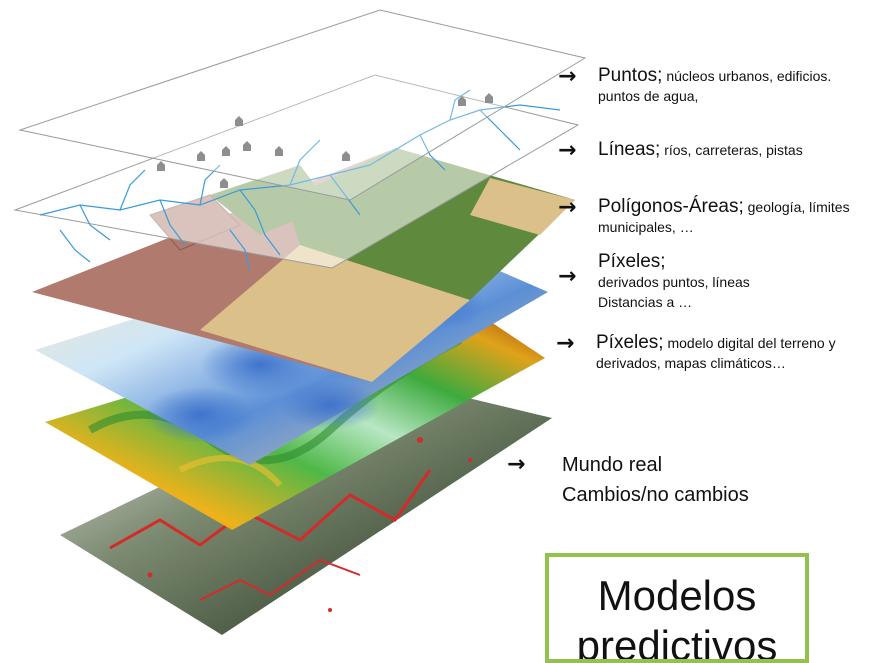 The width and height of the screenshot is (885, 663). What do you see at coordinates (747, 76) in the screenshot?
I see `label-detail: núcleos urbanos, edificios.` at bounding box center [747, 76].